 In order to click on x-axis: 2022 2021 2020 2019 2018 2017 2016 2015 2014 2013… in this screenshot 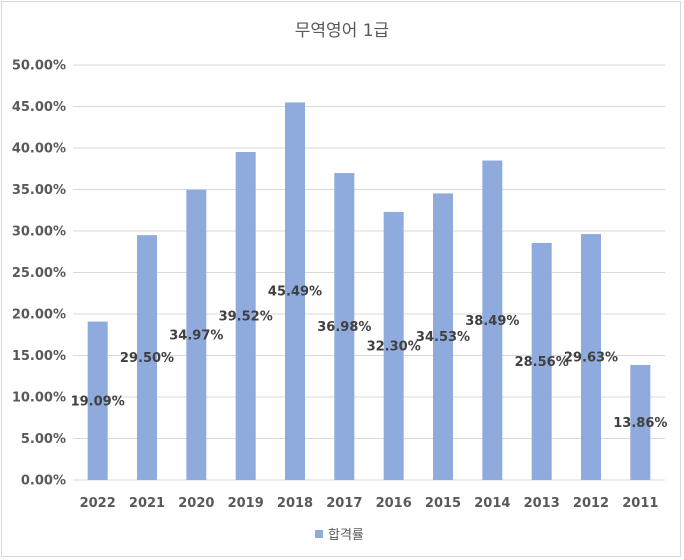, I will do `click(369, 503)`.